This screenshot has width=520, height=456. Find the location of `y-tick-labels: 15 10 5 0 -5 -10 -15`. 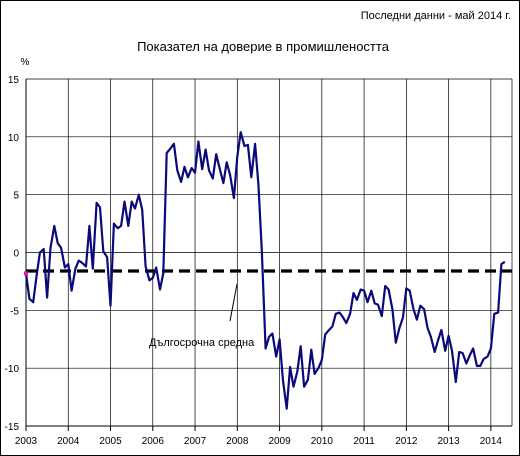

y-tick-labels: 15 10 5 0 -5 -10 -15 is located at coordinates (12, 254).